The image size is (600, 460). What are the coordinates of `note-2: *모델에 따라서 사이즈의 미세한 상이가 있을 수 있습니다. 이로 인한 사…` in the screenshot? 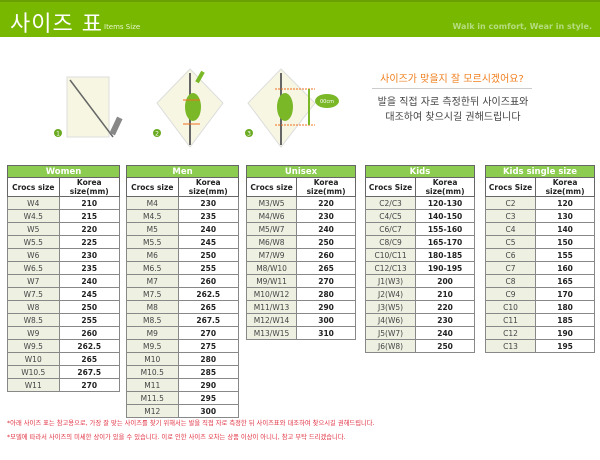 It's located at (176, 437).